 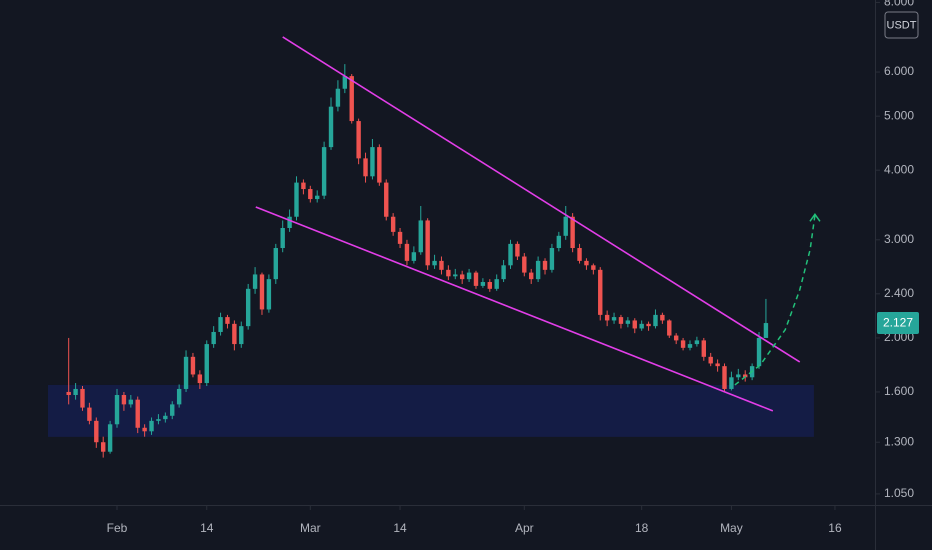 I want to click on forecast-arrowhead, so click(x=815, y=217).